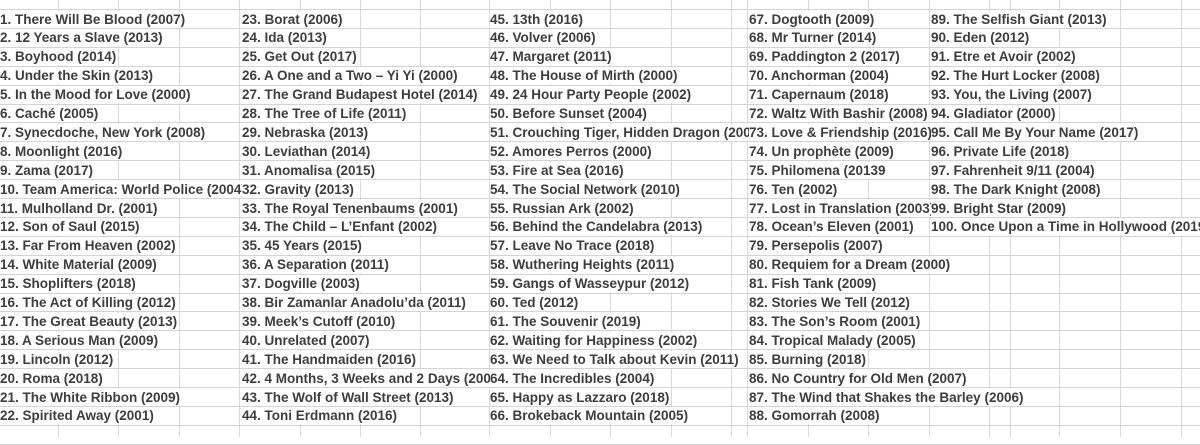 The width and height of the screenshot is (1200, 445). I want to click on cell-film-entry: 71. Capernaum (2018), so click(820, 94).